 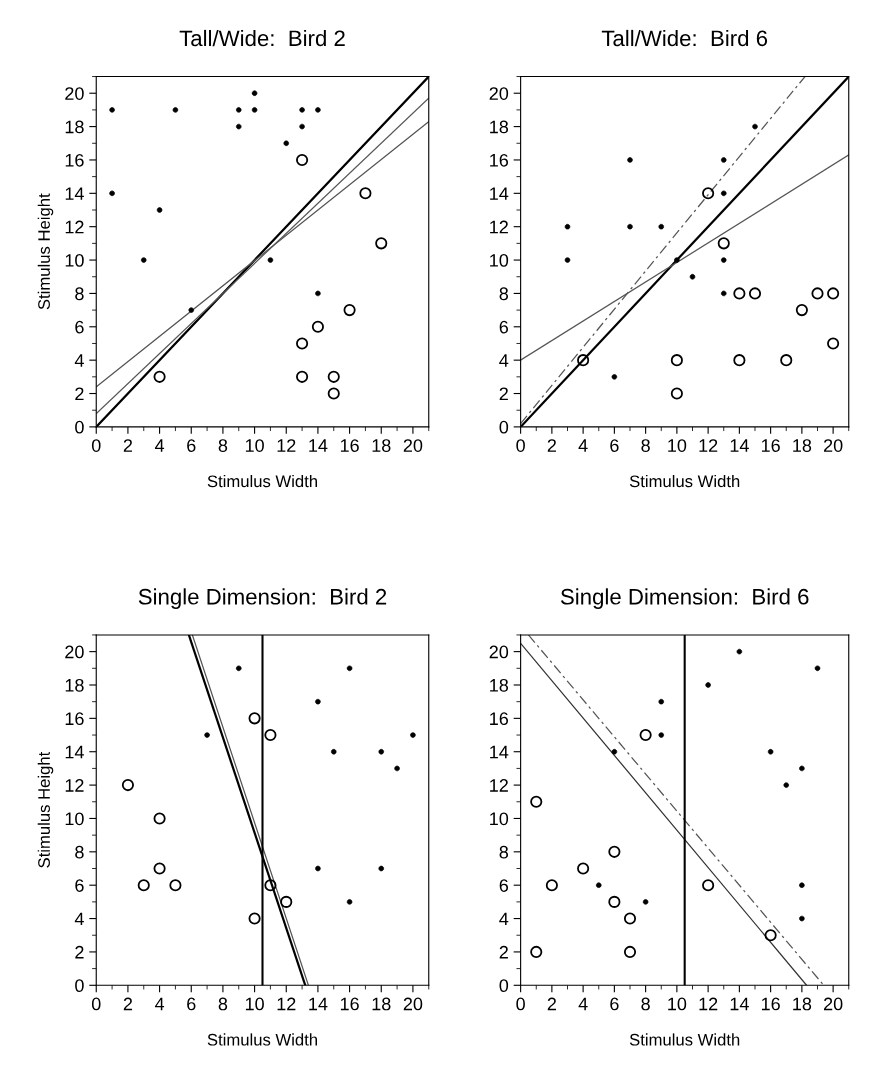 What do you see at coordinates (684, 38) in the screenshot?
I see `chart-title: Tall/Wide: Bird 6` at bounding box center [684, 38].